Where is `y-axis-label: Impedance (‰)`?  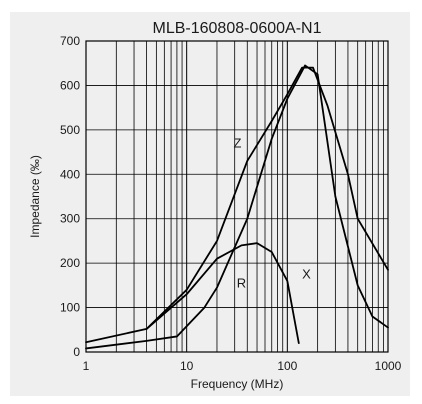
y-axis-label: Impedance (‰) is located at coordinates (35, 196).